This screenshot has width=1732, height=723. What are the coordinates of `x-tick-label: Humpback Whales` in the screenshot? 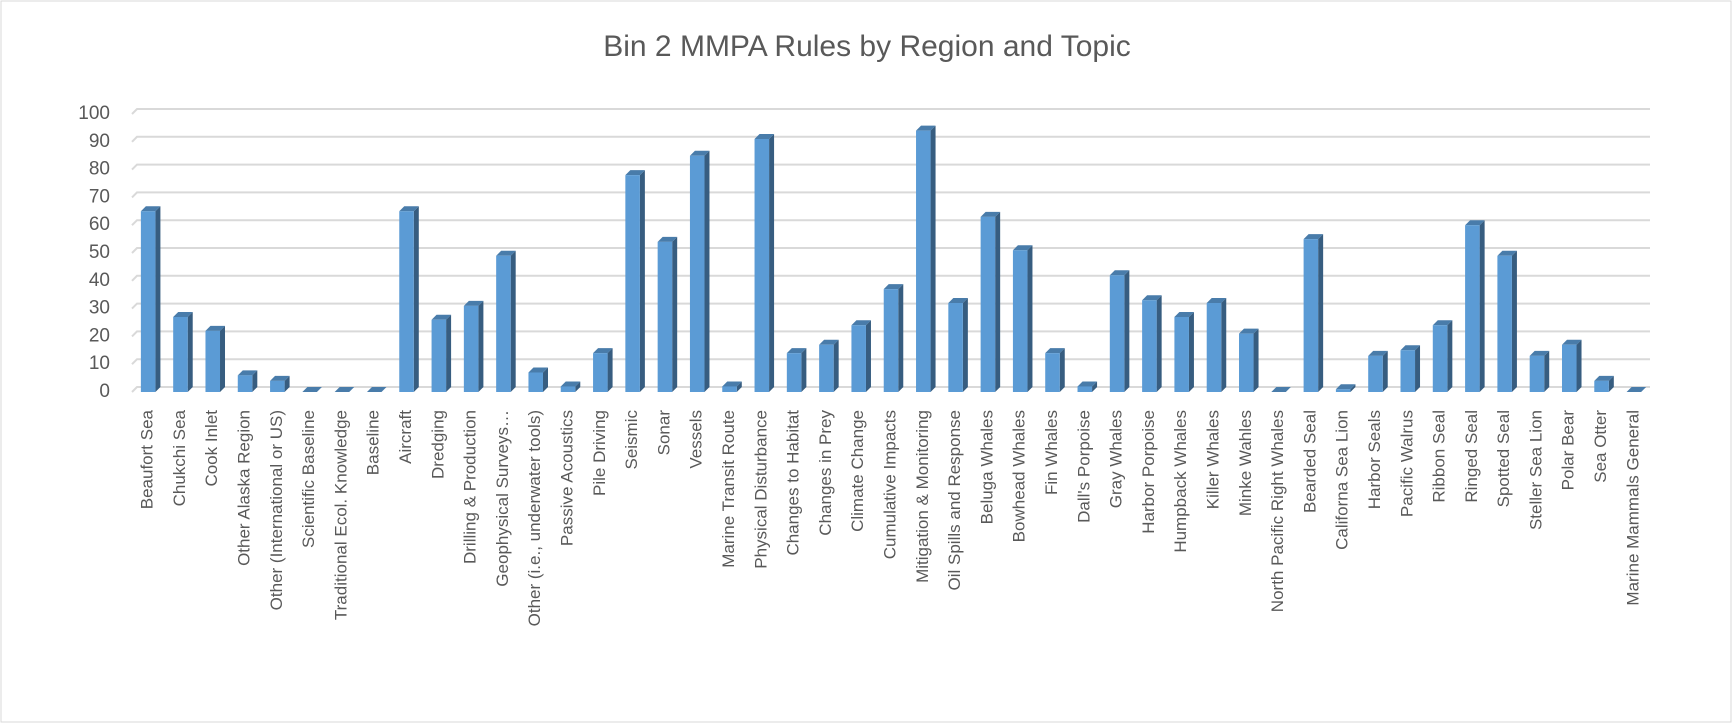 It's located at (1180, 481).